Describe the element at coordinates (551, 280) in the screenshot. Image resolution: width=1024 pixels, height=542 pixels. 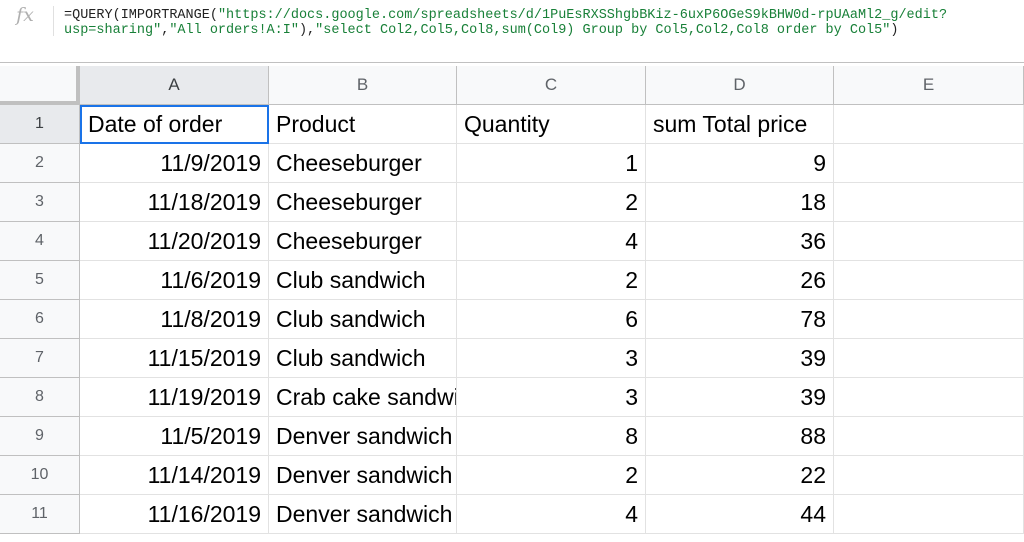
I see `cell-c5: 2` at that location.